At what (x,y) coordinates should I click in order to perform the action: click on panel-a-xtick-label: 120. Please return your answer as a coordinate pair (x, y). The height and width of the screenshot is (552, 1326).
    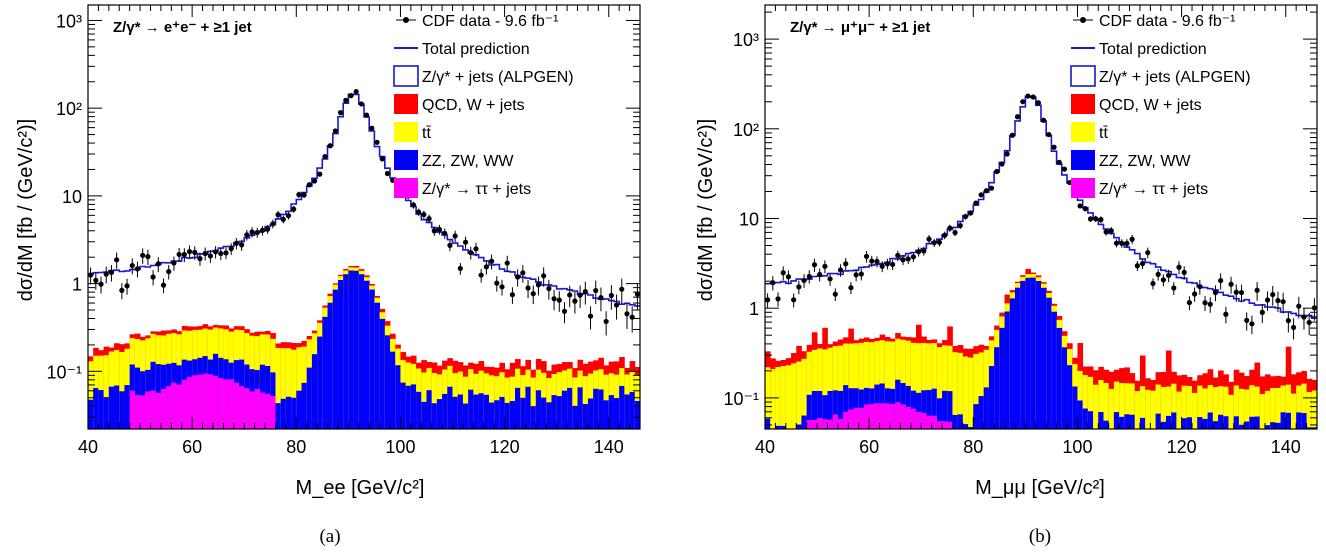
    Looking at the image, I should click on (505, 447).